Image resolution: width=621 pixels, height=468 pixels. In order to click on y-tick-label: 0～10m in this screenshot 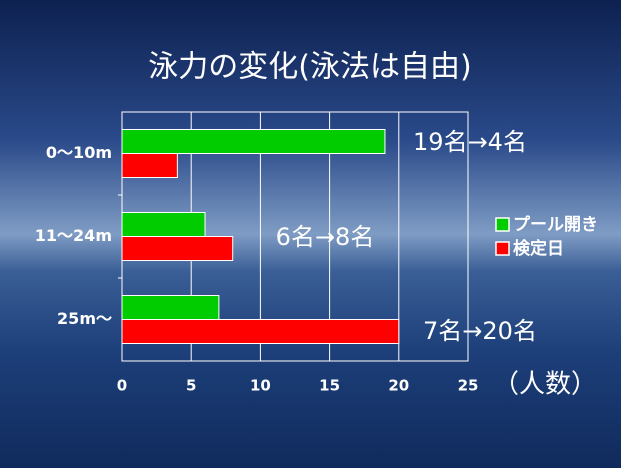, I will do `click(79, 152)`.